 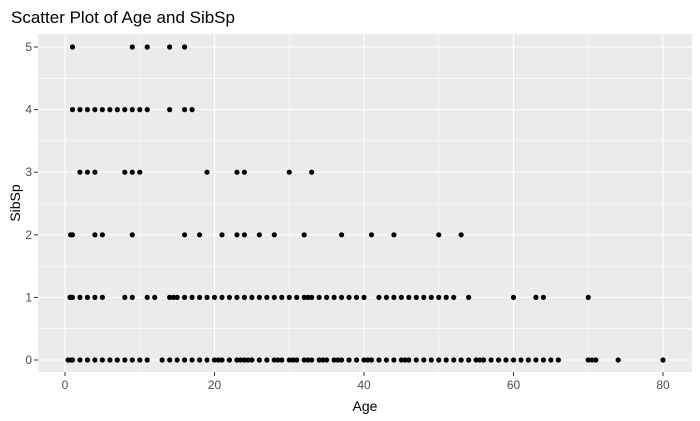 I want to click on y-tick-label: 0, so click(x=28, y=360).